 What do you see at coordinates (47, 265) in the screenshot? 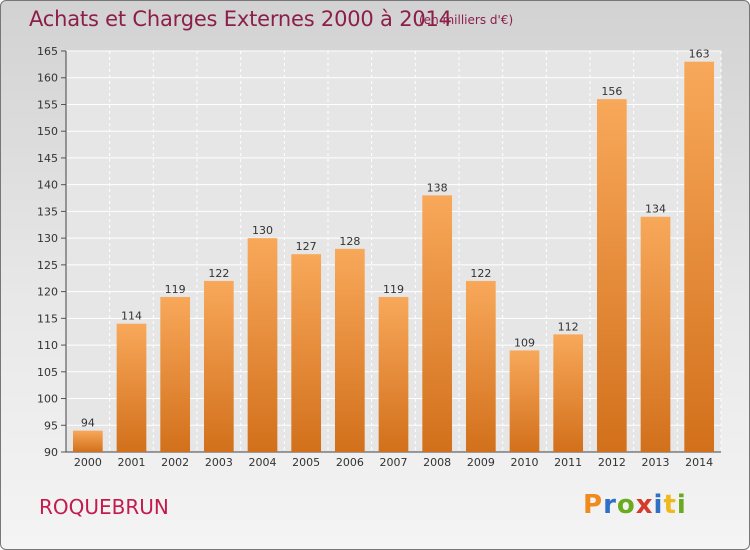
I see `y-tick-label: 125` at bounding box center [47, 265].